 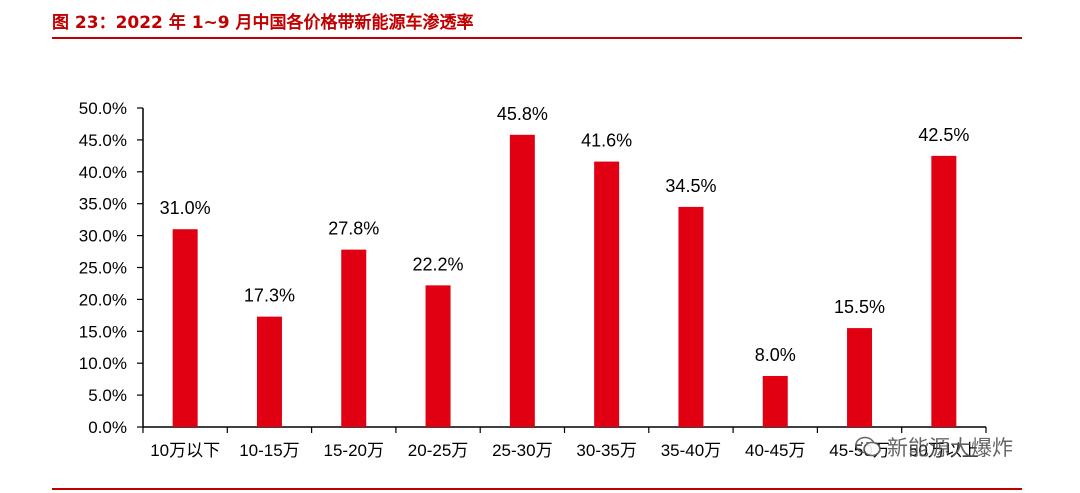 I want to click on data-label: 45.8%, so click(x=522, y=114).